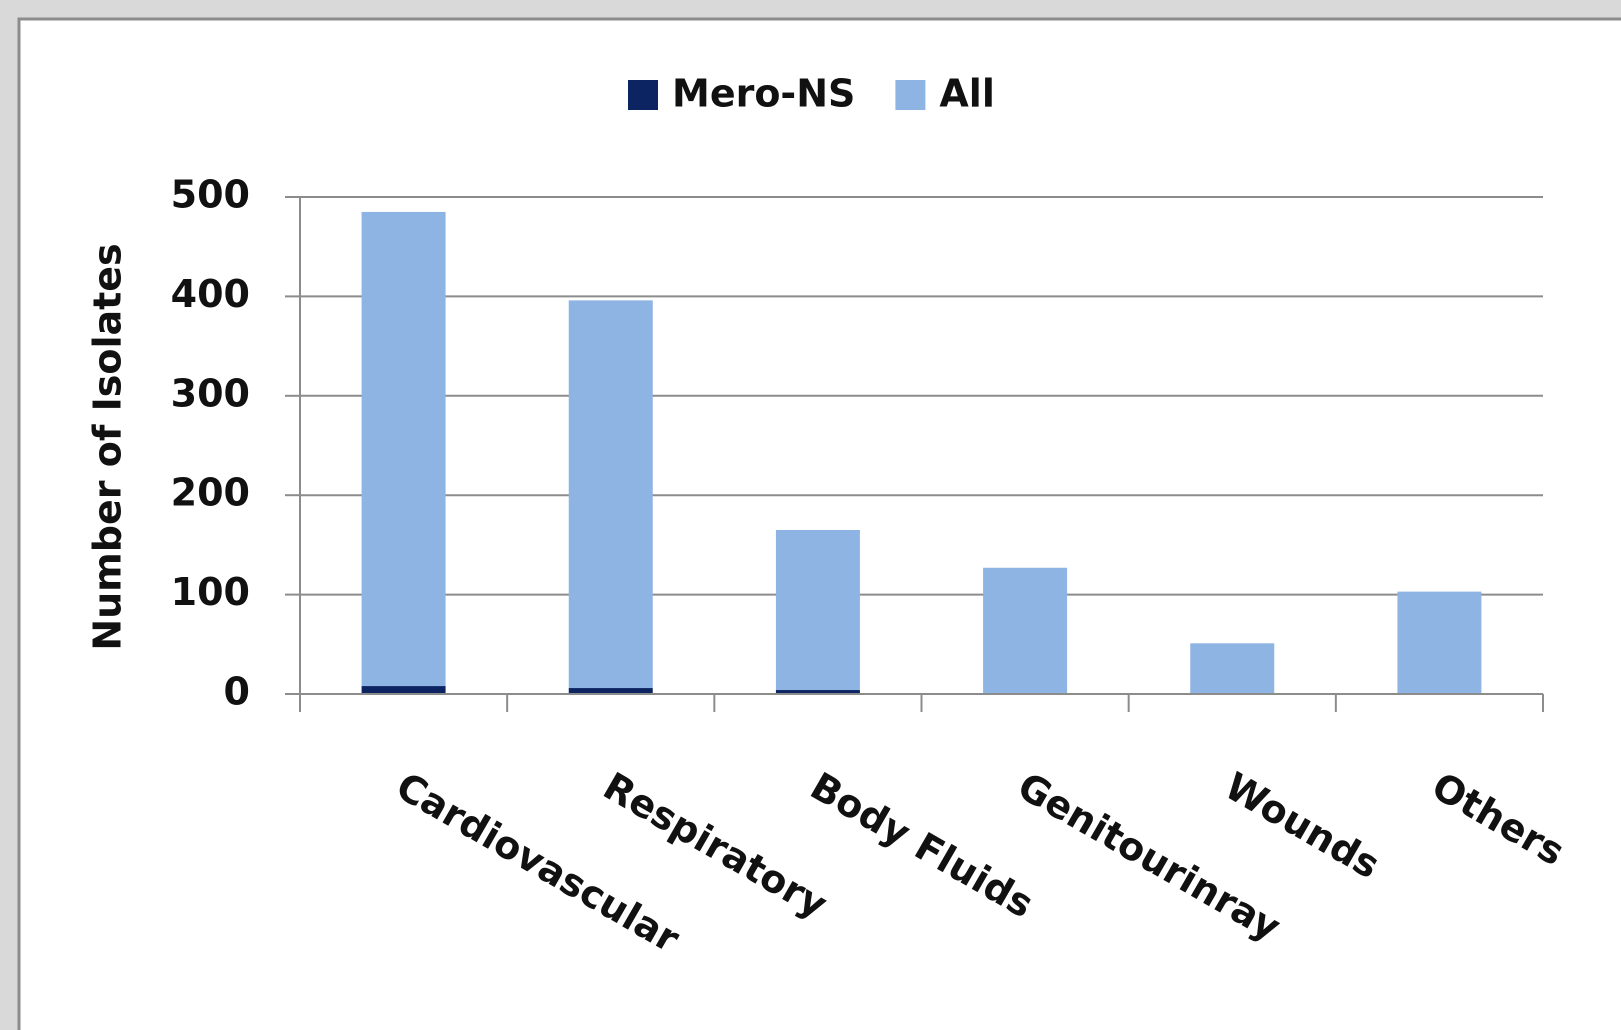  What do you see at coordinates (210, 493) in the screenshot?
I see `y-tick-label: 200` at bounding box center [210, 493].